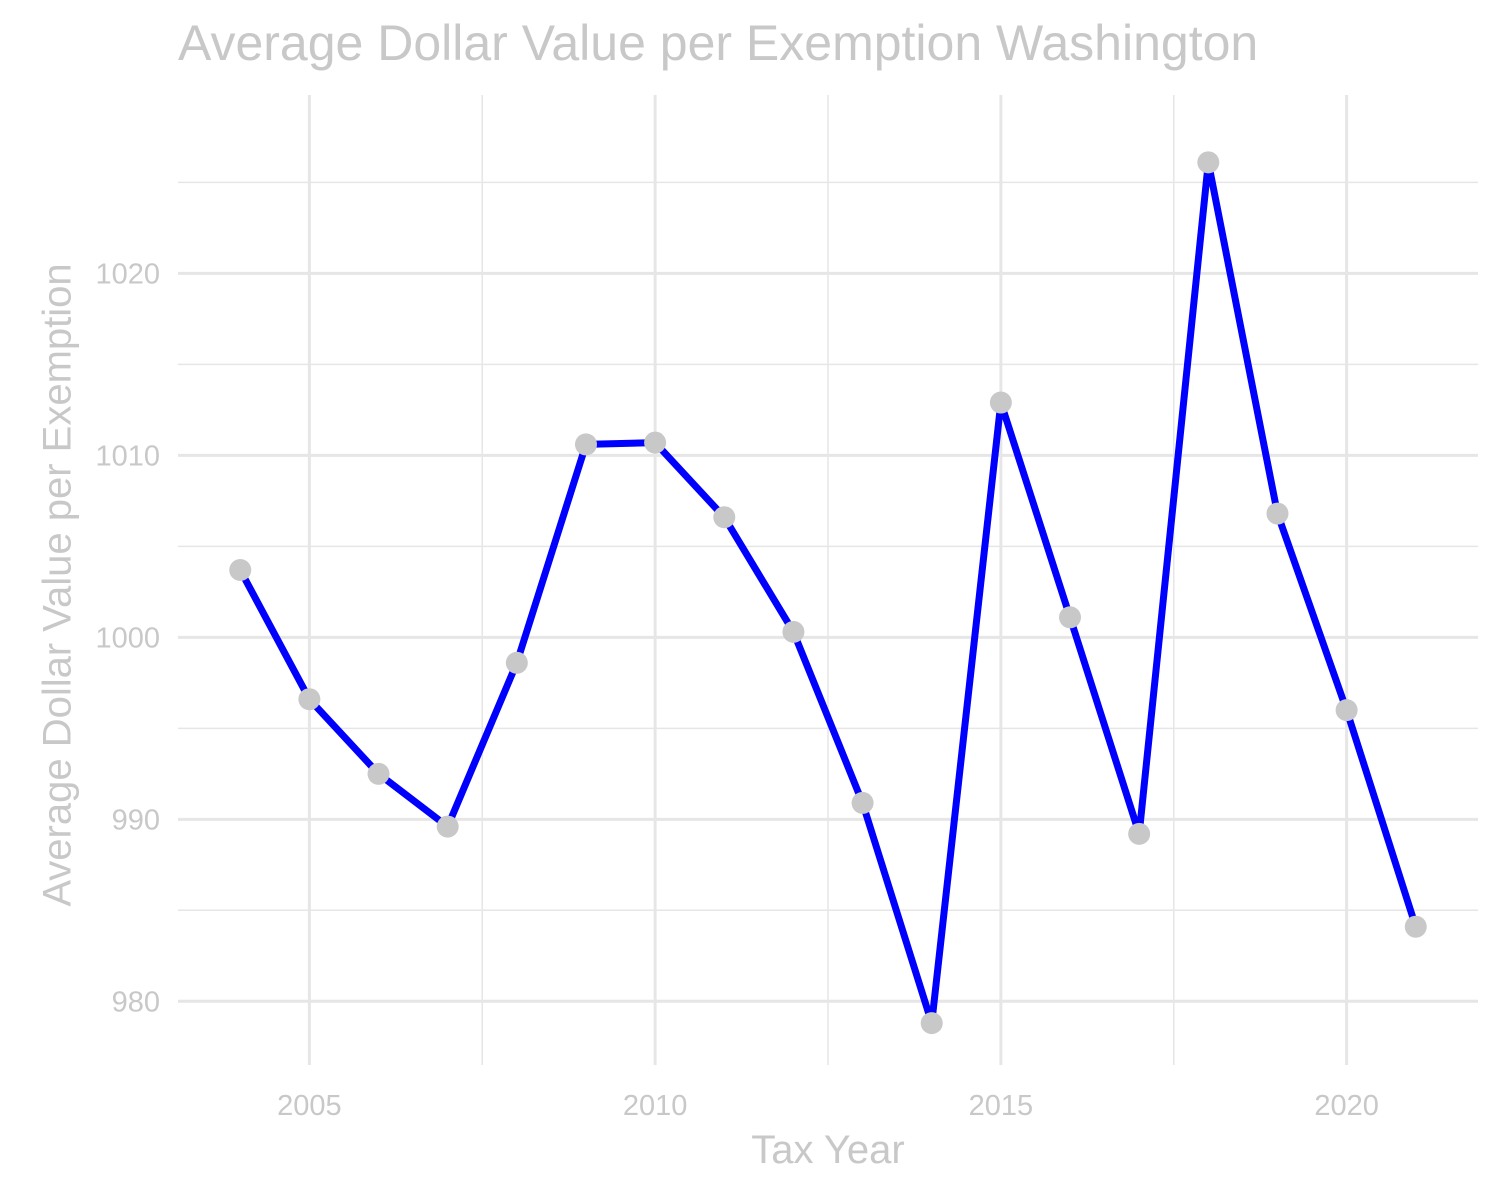 This screenshot has width=1500, height=1199. I want to click on y-tick-label: 1020, so click(127, 274).